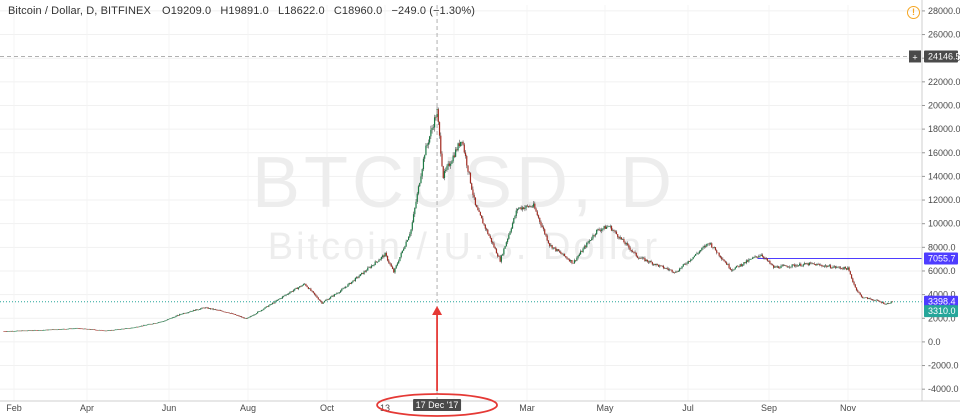  I want to click on change-value: −249.0 (−1.30%), so click(433, 11).